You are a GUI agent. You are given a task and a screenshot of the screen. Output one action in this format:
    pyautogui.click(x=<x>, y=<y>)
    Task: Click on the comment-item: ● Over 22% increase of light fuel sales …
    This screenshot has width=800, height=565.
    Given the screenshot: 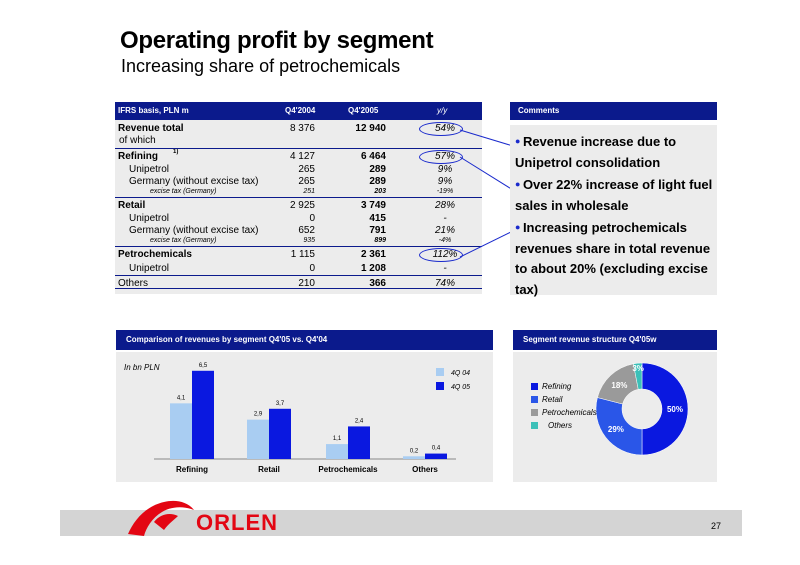 What is the action you would take?
    pyautogui.click(x=614, y=195)
    